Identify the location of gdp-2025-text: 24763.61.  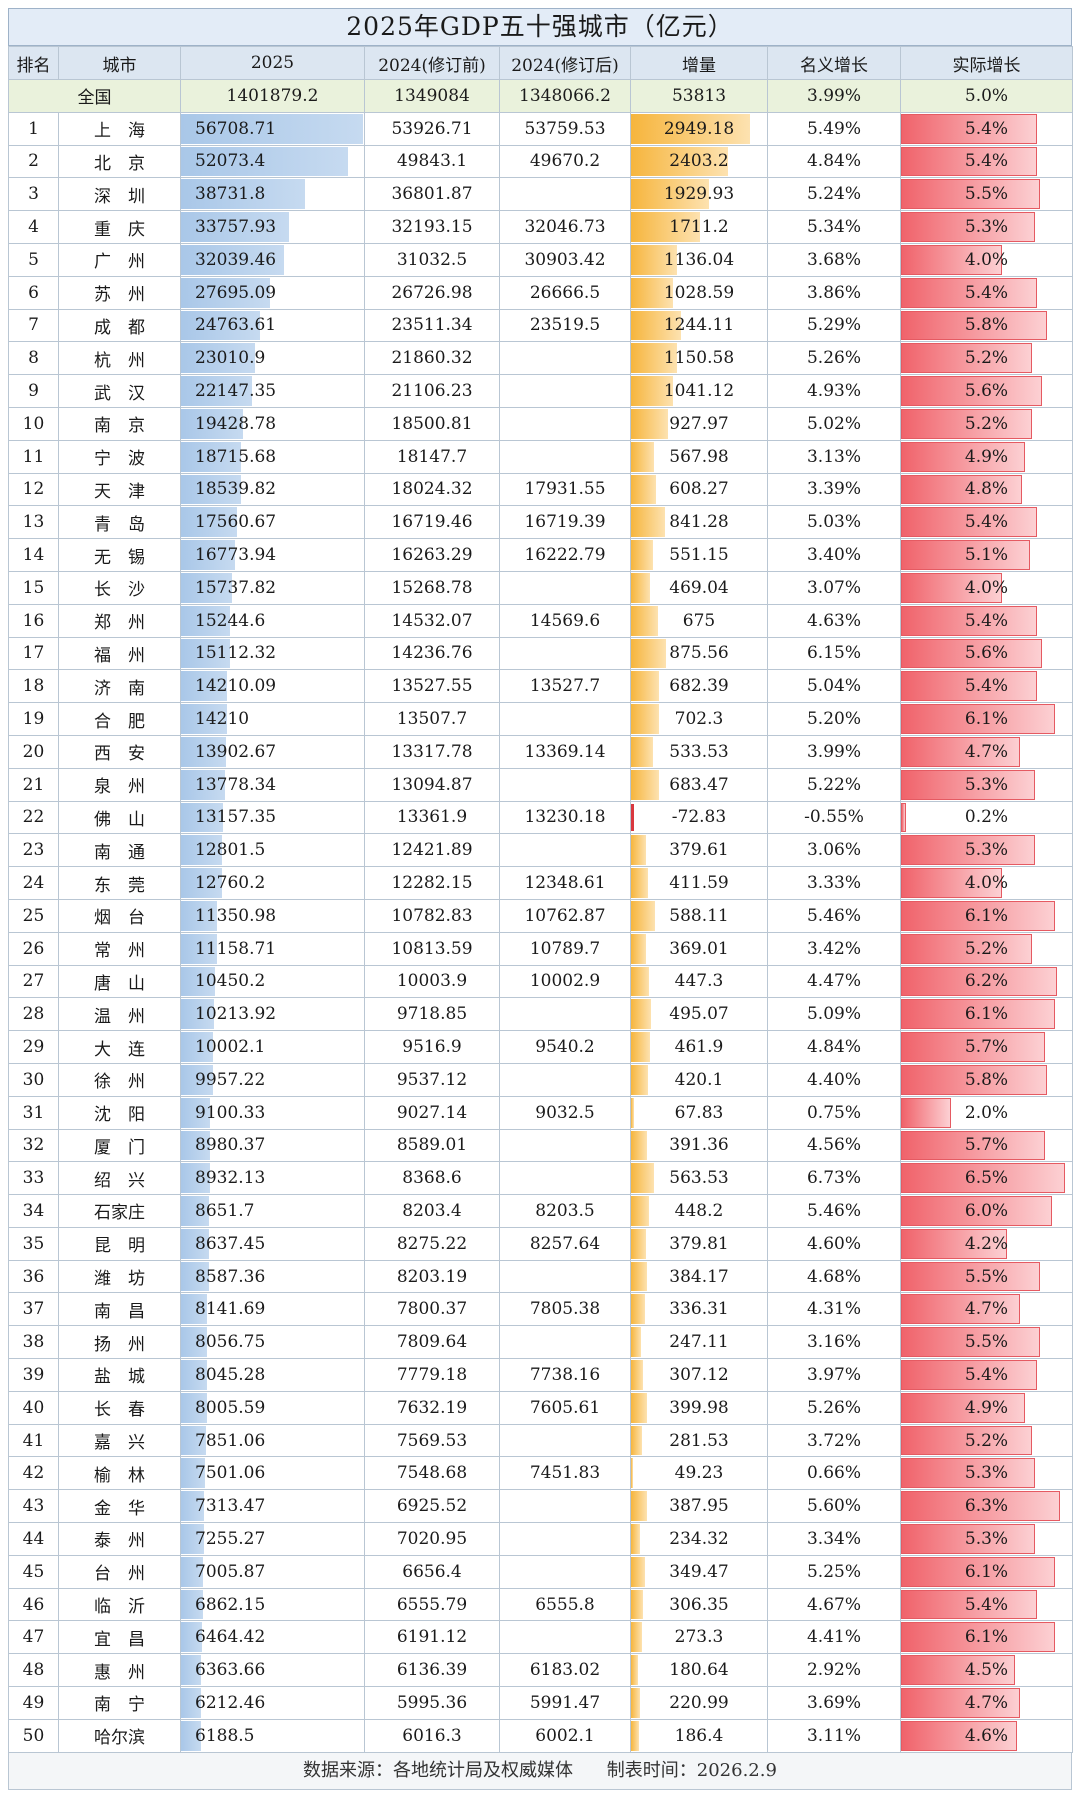
(236, 325).